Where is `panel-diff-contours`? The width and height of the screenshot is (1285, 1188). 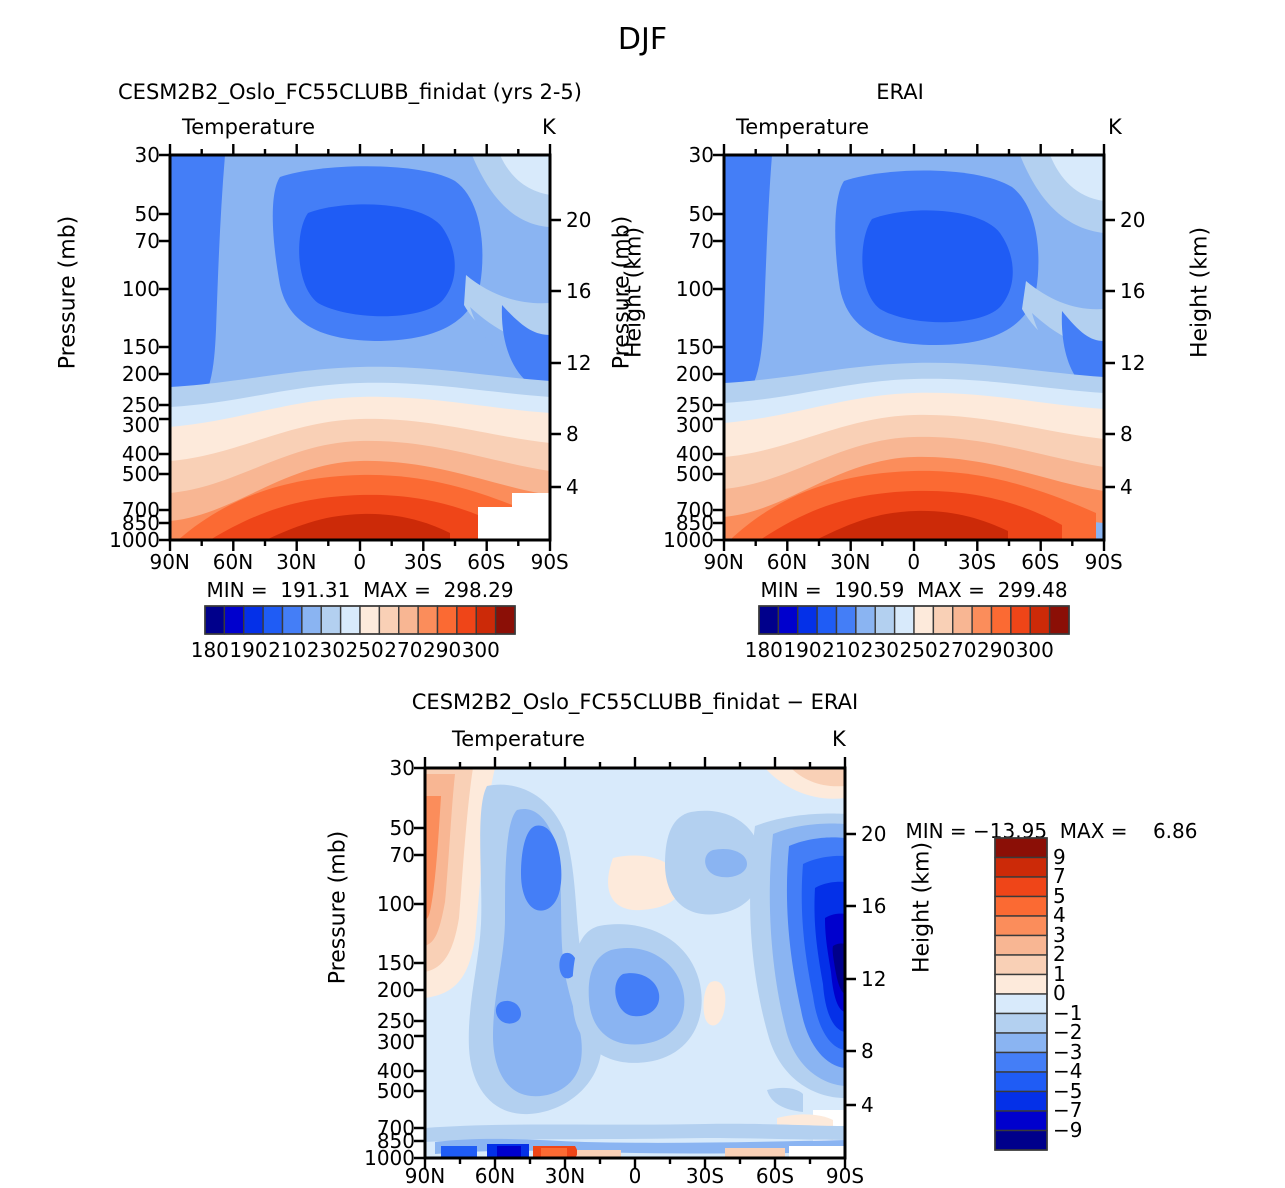 panel-diff-contours is located at coordinates (635, 963).